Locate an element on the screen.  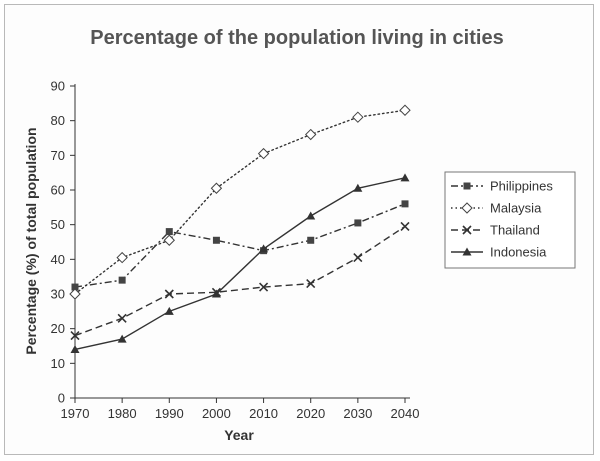
x-axis-label: Year is located at coordinates (239, 435).